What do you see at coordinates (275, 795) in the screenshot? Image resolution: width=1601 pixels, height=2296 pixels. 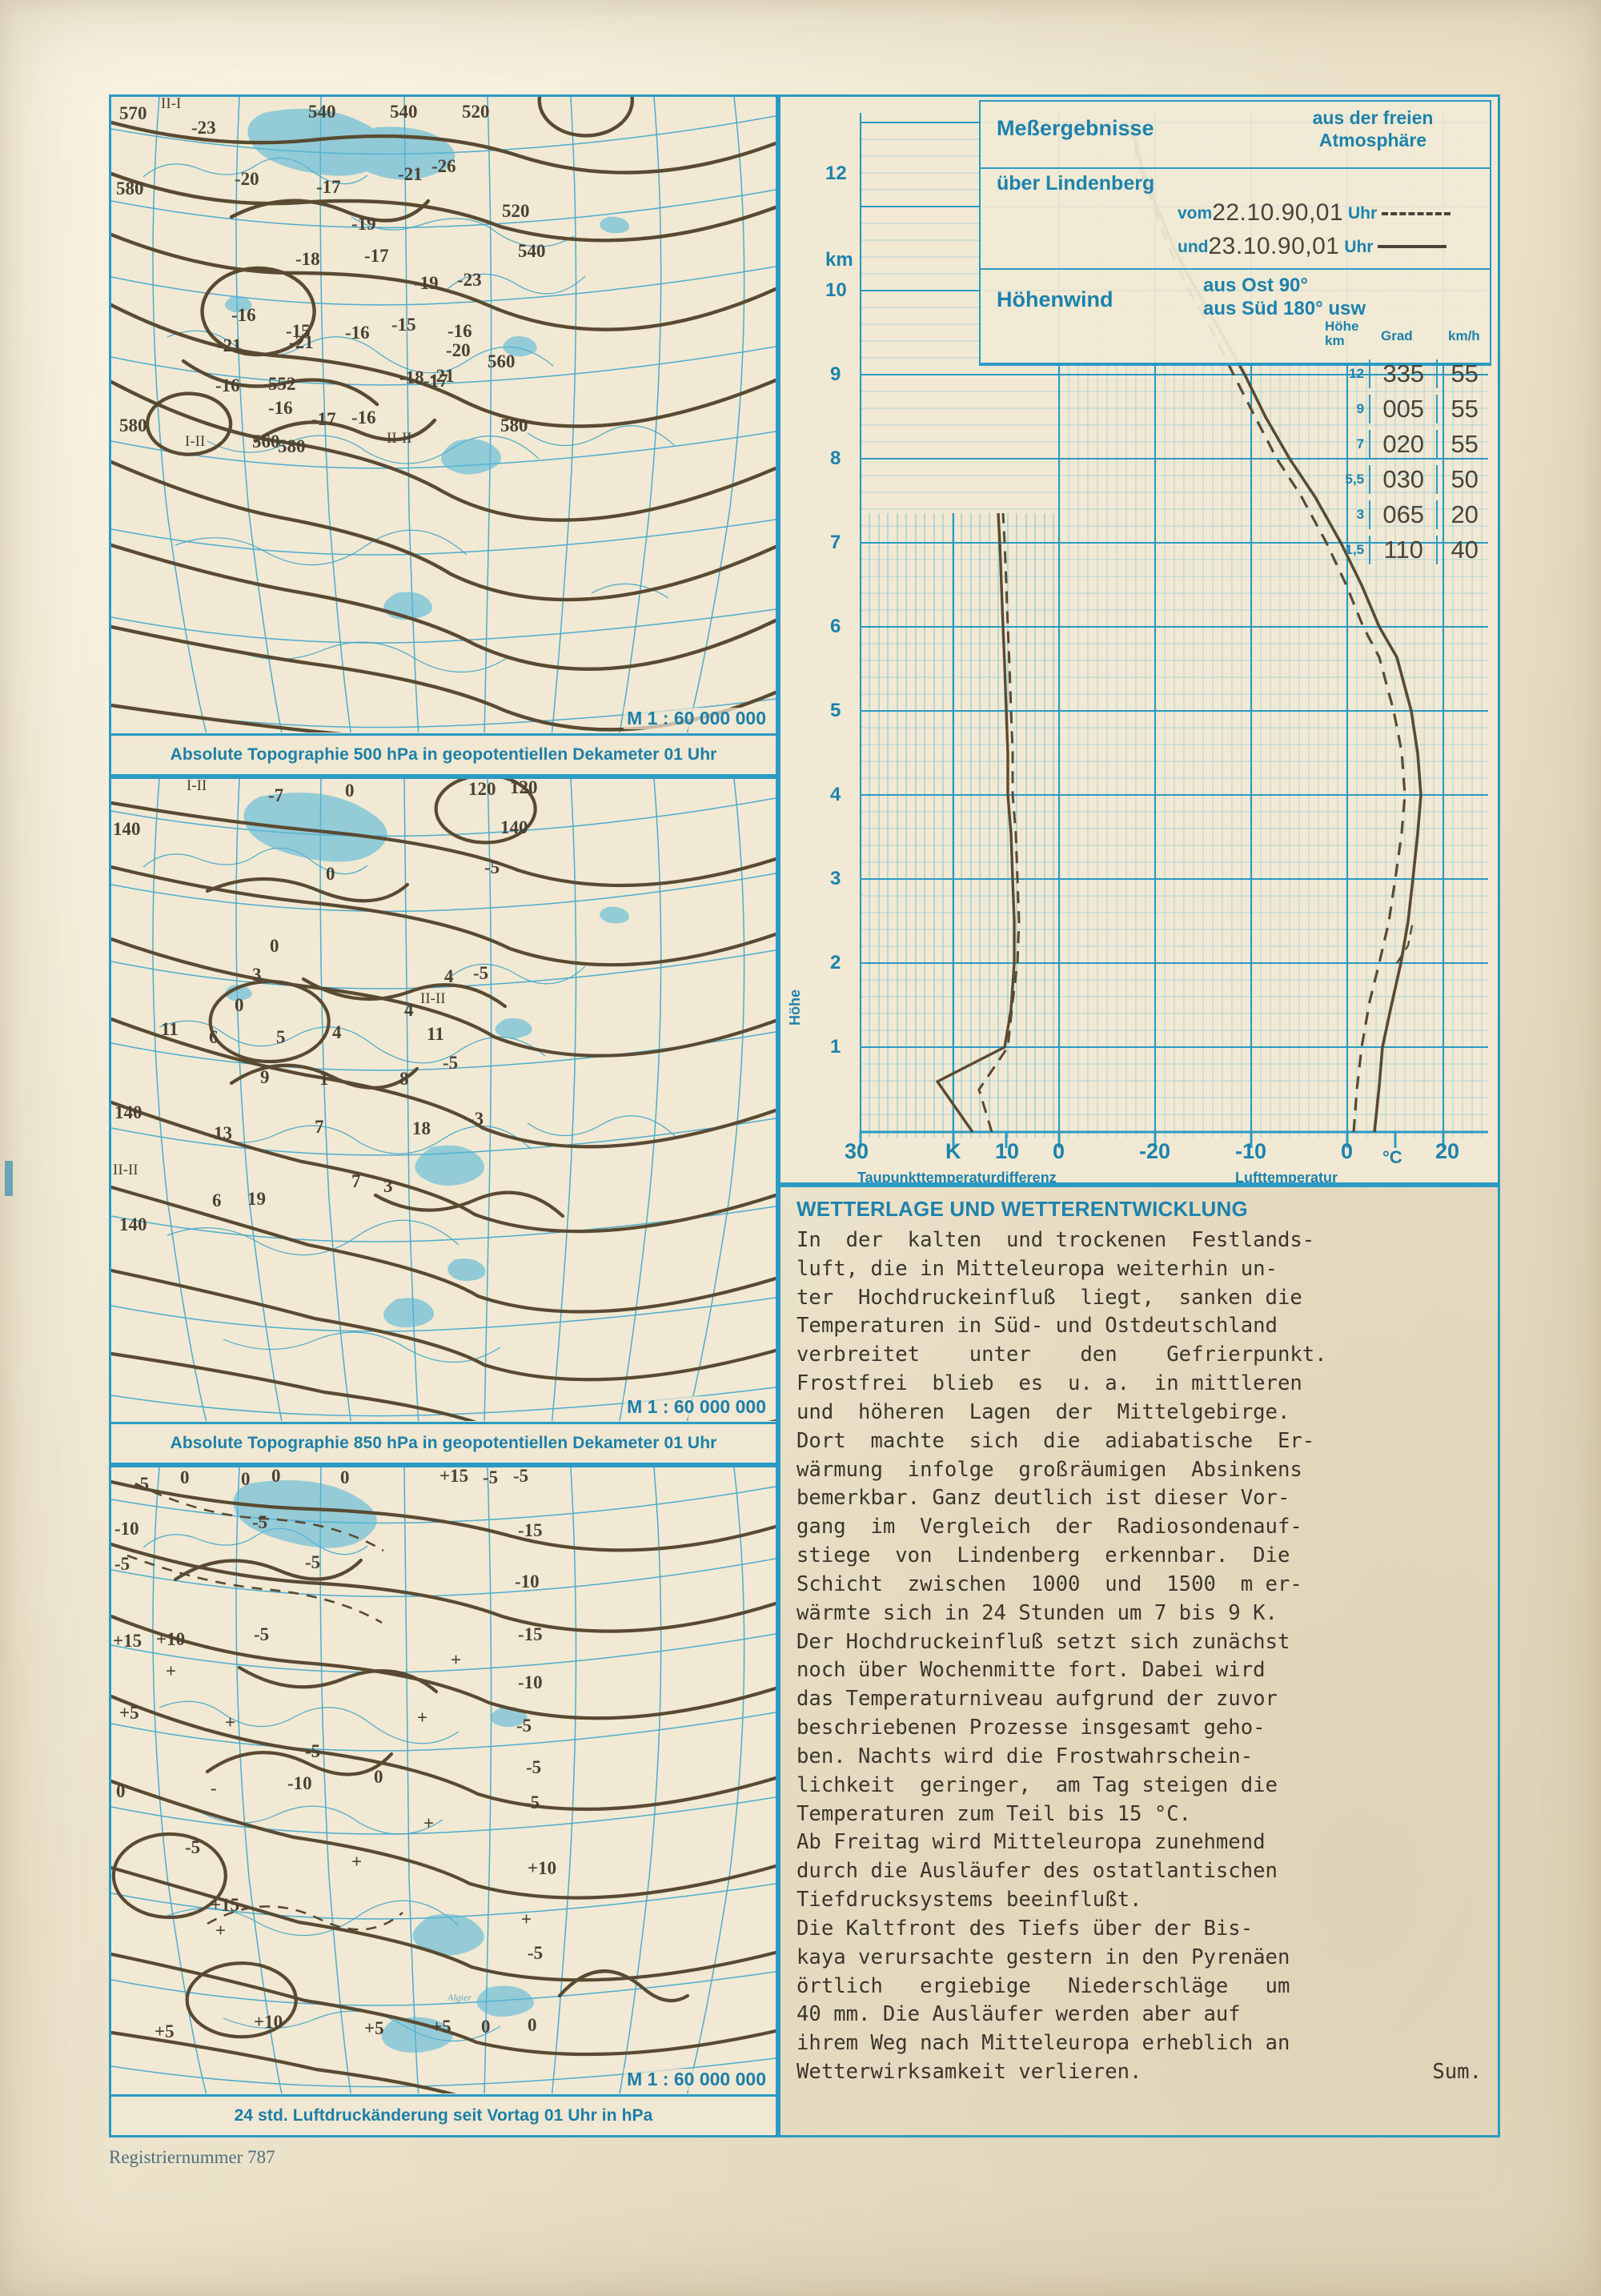 I see `svg-text: -7` at bounding box center [275, 795].